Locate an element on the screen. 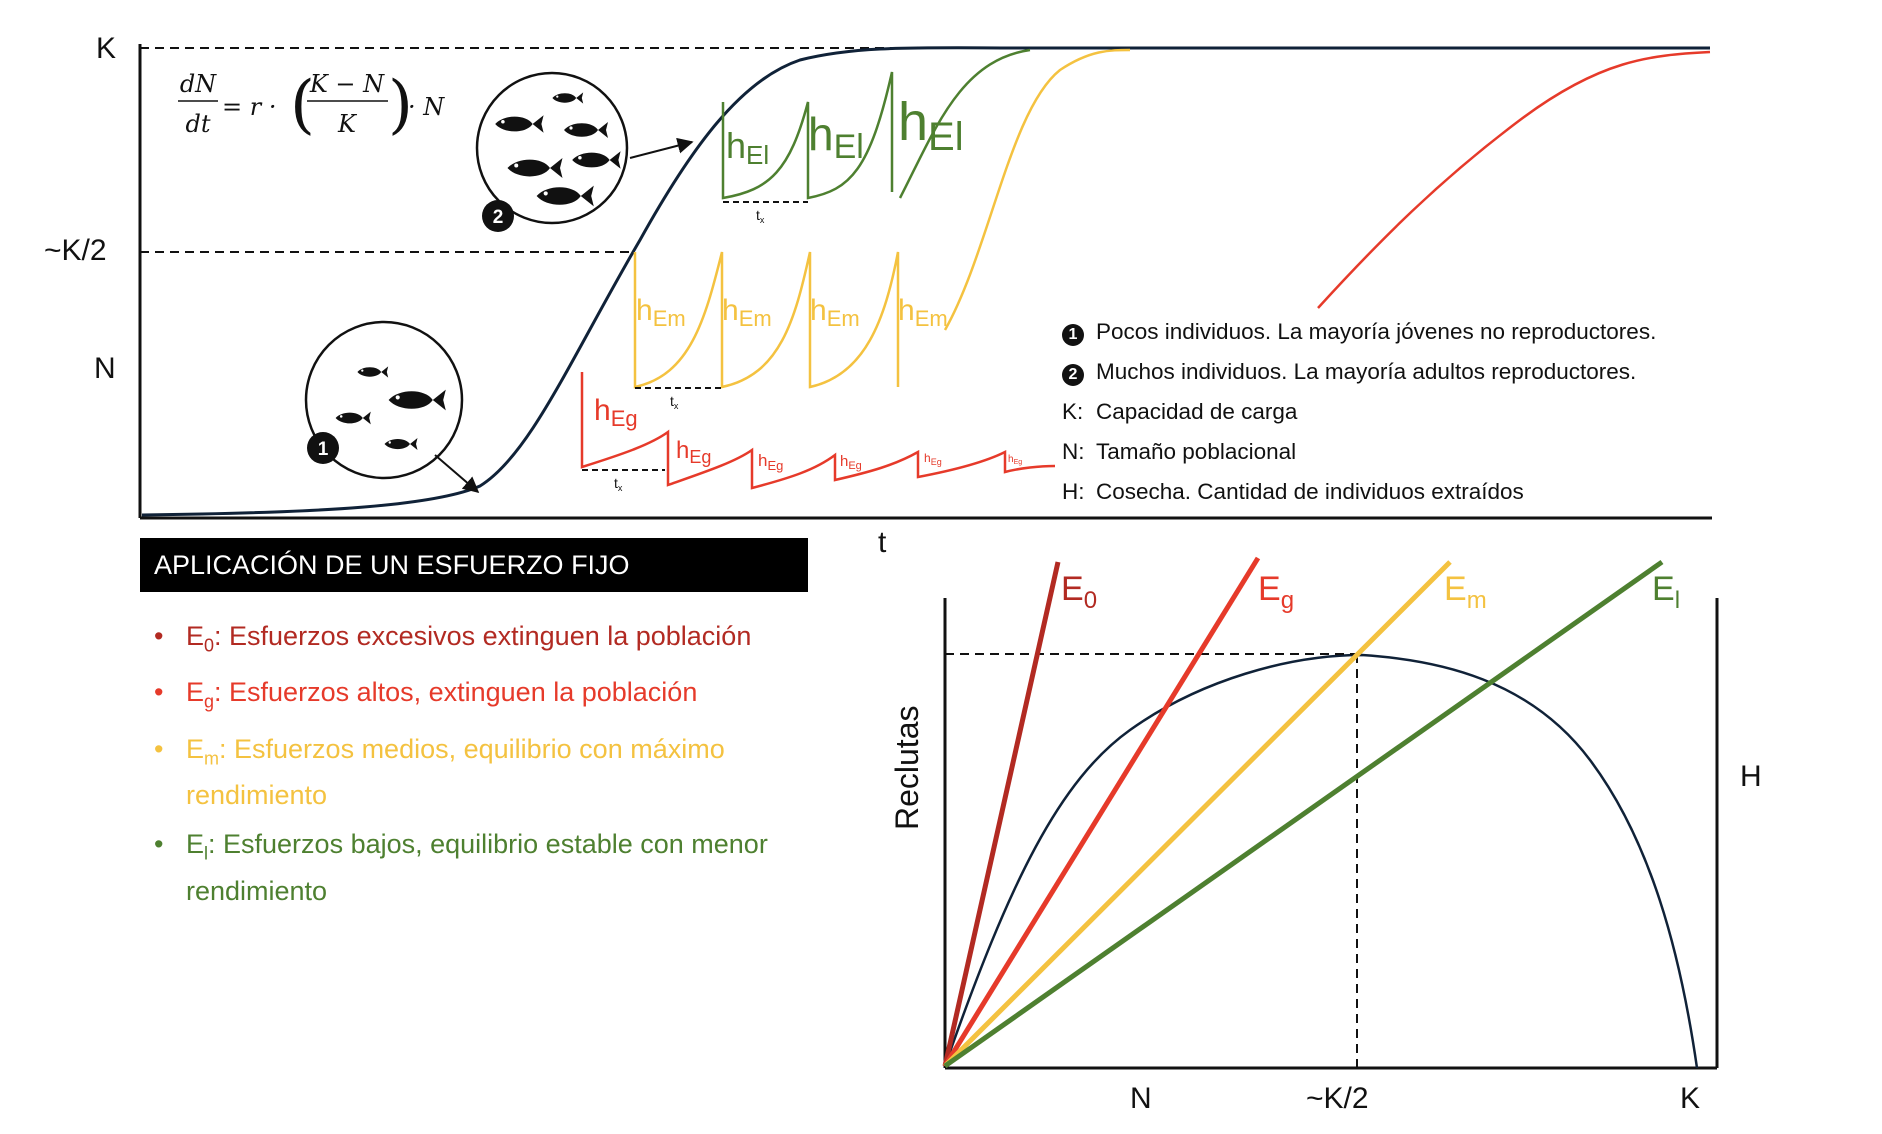  em-harvest-sawtooth is located at coordinates (766, 320).